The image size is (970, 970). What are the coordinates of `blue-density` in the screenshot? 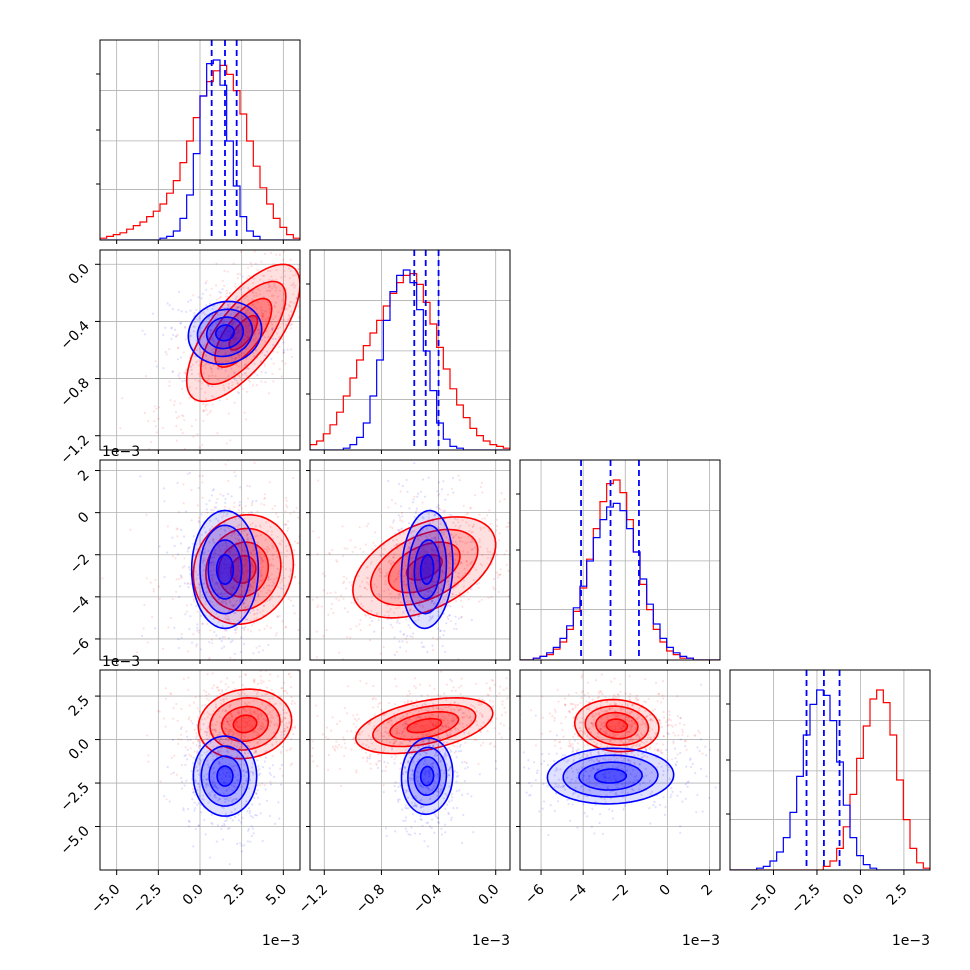 It's located at (225, 569).